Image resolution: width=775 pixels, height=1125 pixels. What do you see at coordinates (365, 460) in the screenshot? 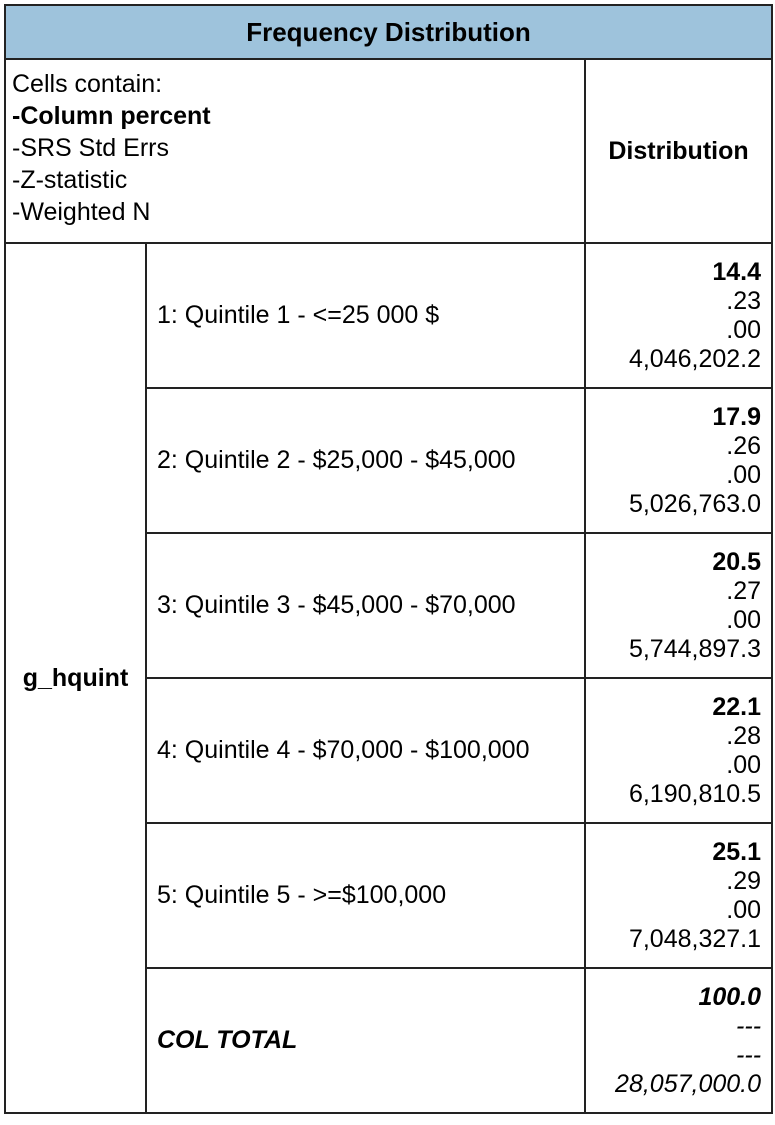
I see `row-label: 2: Quintile 2 - $25,000 - $45,000` at bounding box center [365, 460].